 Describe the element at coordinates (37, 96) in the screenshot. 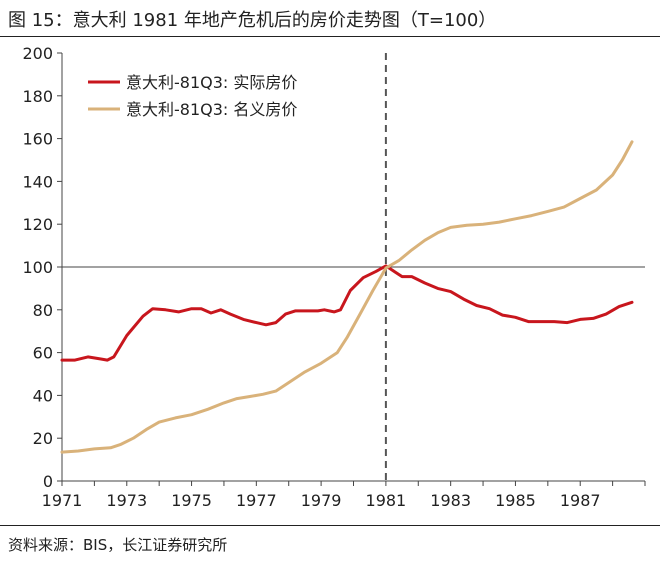

I see `y-tick-label: 180` at that location.